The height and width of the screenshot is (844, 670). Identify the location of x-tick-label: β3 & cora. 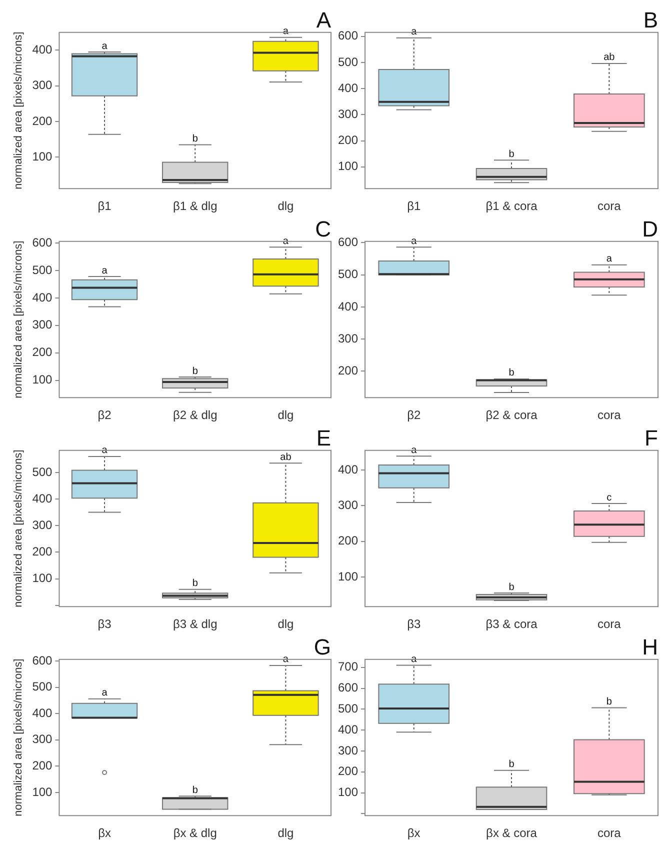
(512, 624).